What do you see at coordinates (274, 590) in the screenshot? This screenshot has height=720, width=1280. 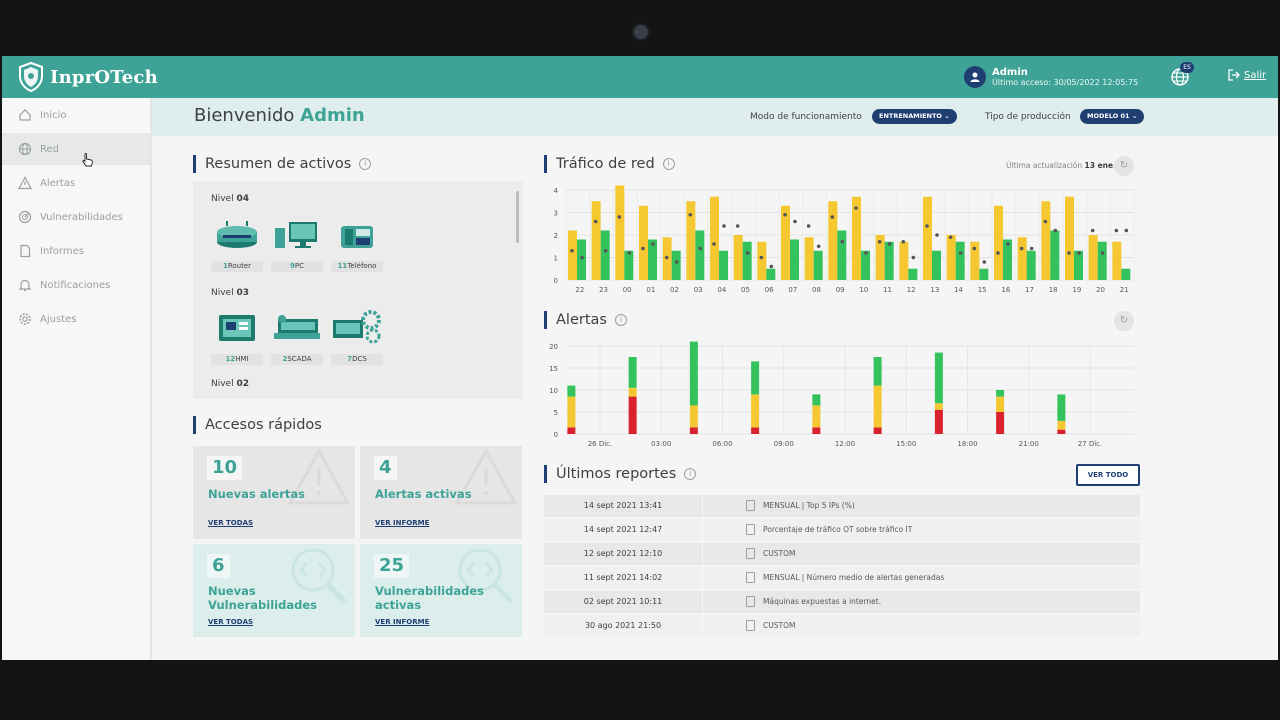 I see `quick-card-new-vulns: 6 Nuevas Vulnerabilidades VER TODAS` at bounding box center [274, 590].